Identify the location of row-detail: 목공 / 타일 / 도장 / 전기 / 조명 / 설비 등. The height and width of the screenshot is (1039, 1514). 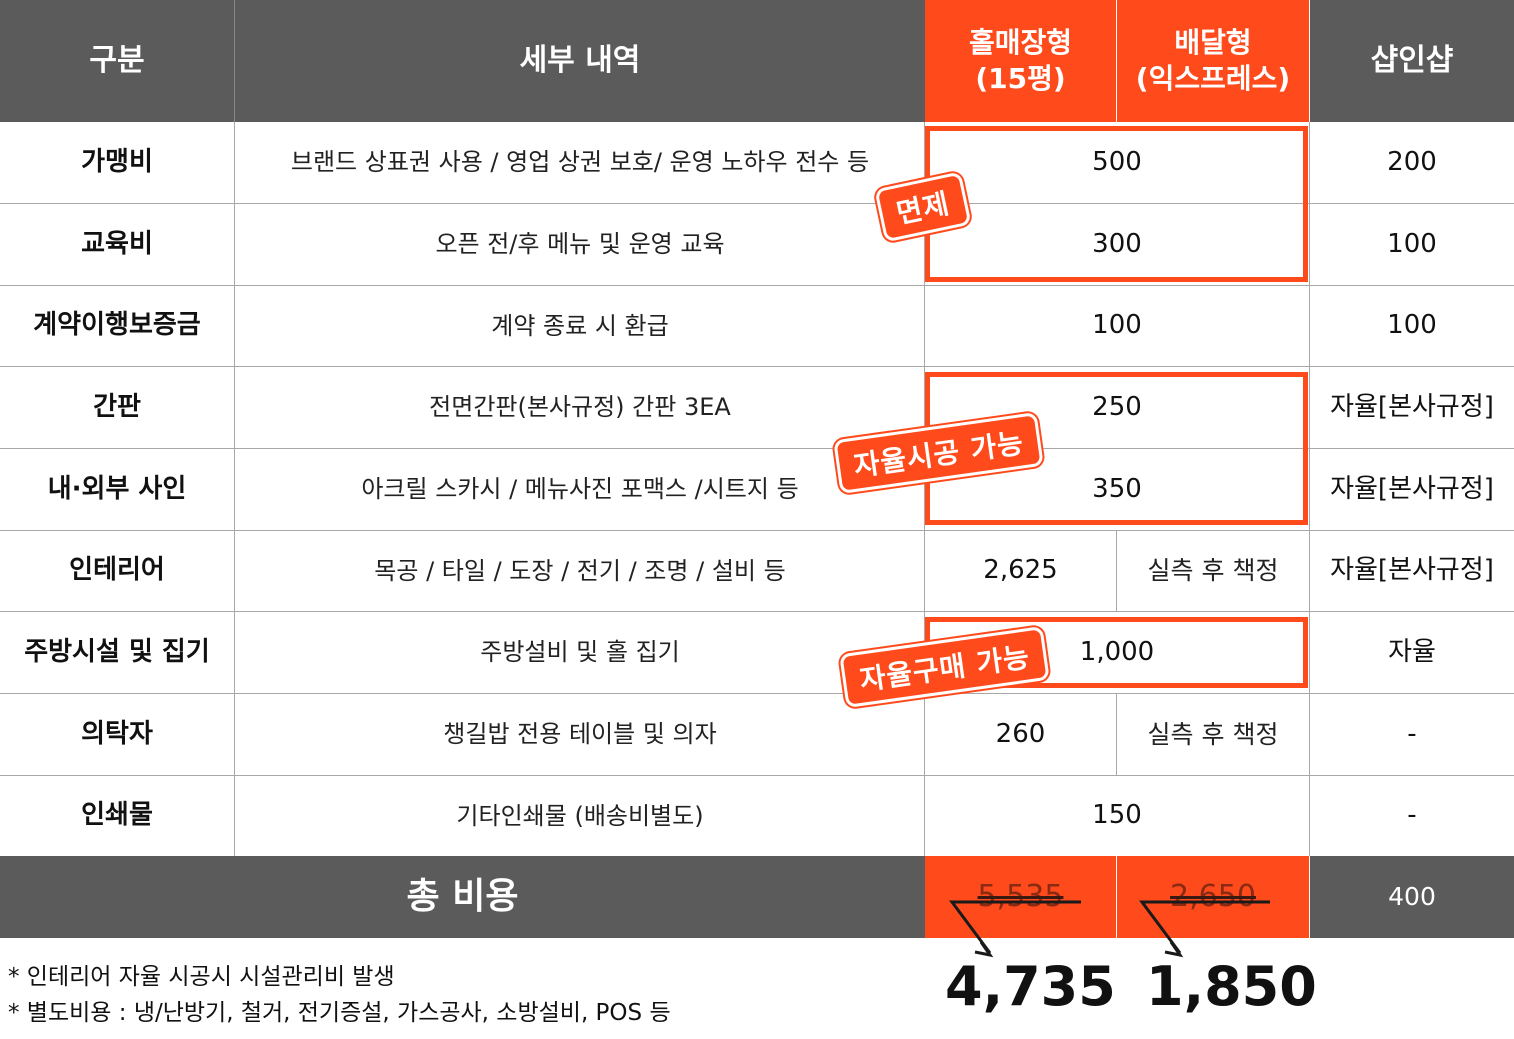
(580, 570).